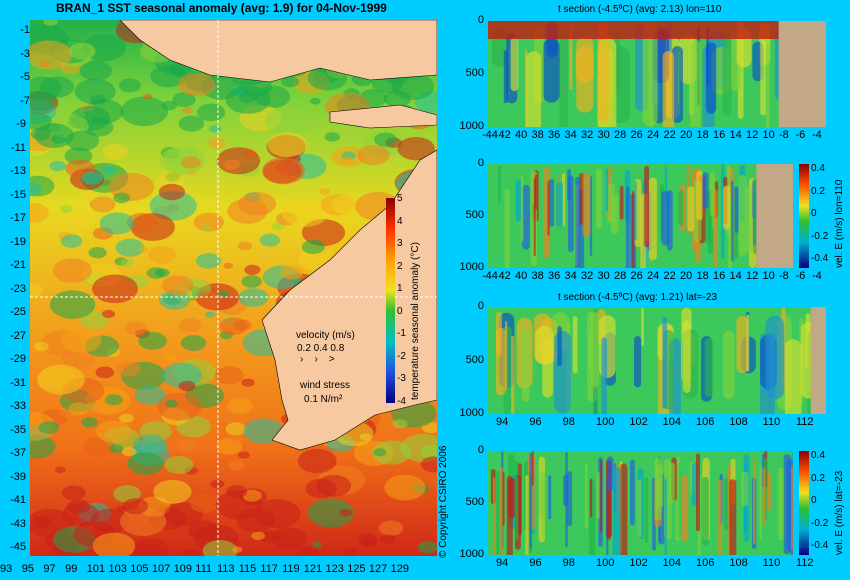 This screenshot has height=580, width=850. What do you see at coordinates (182, 569) in the screenshot?
I see `map-x-tick: 109` at bounding box center [182, 569].